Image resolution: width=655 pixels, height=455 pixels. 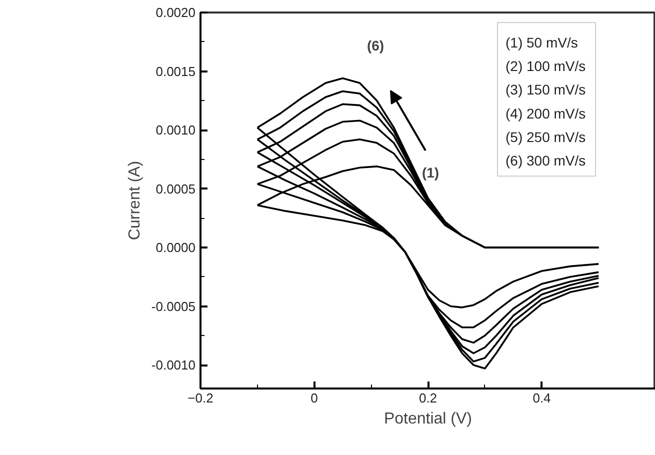 I want to click on y-axis-title: Current (A), so click(x=135, y=200).